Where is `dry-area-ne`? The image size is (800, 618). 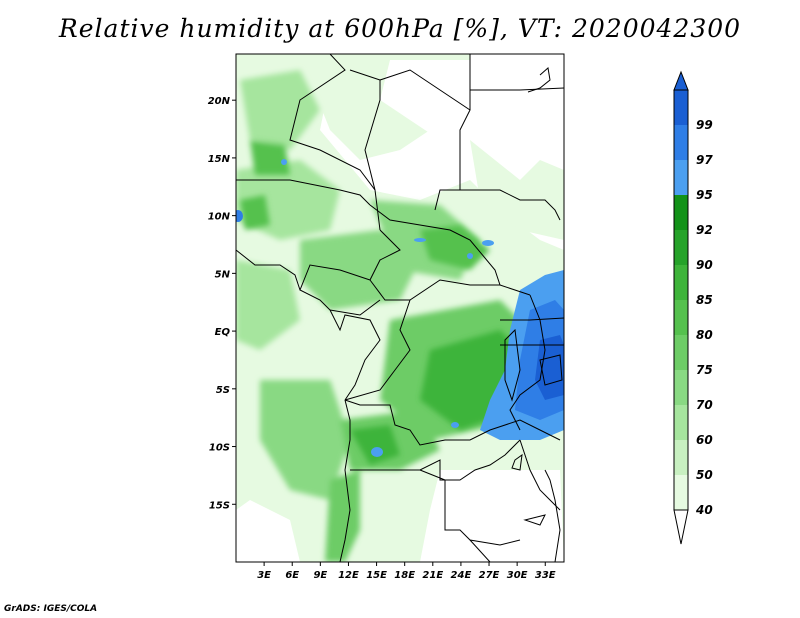 dry-area-ne is located at coordinates (522, 105).